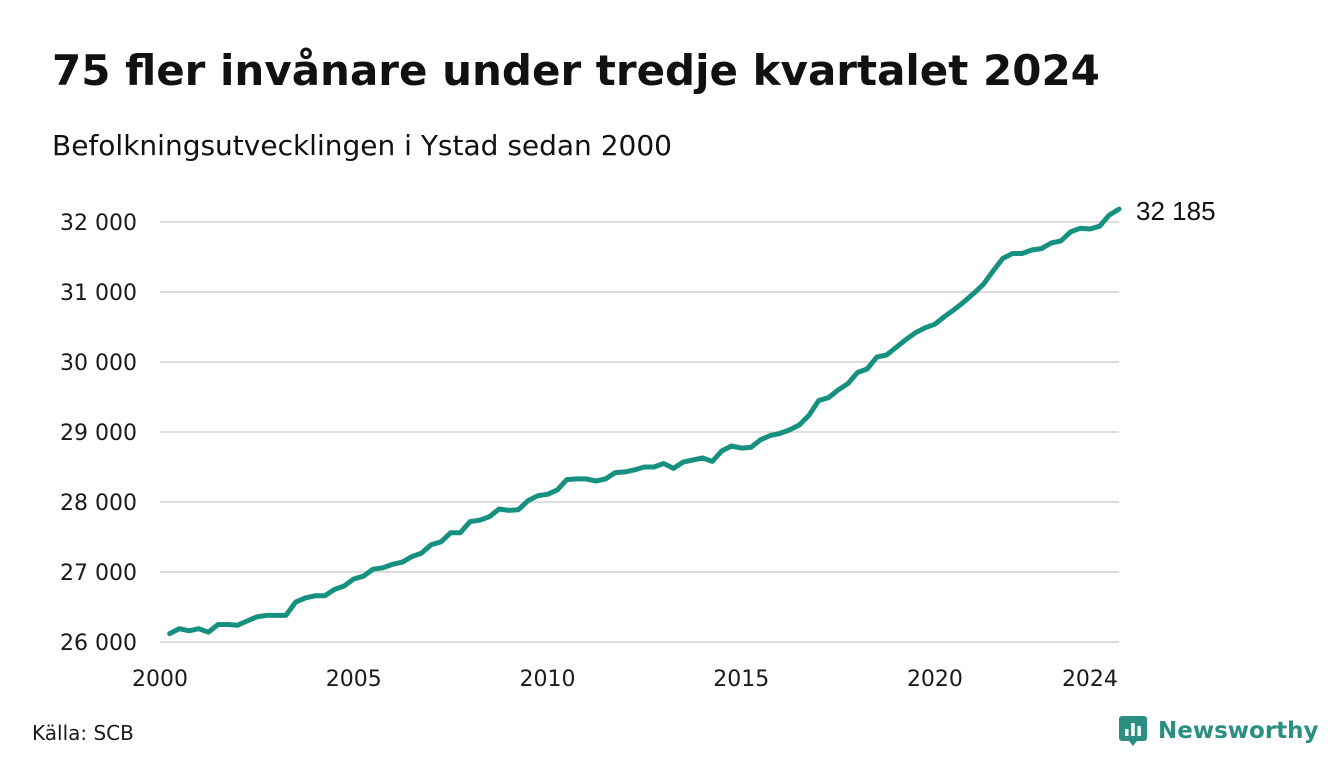  Describe the element at coordinates (547, 679) in the screenshot. I see `x-tick-label: 2010` at that location.